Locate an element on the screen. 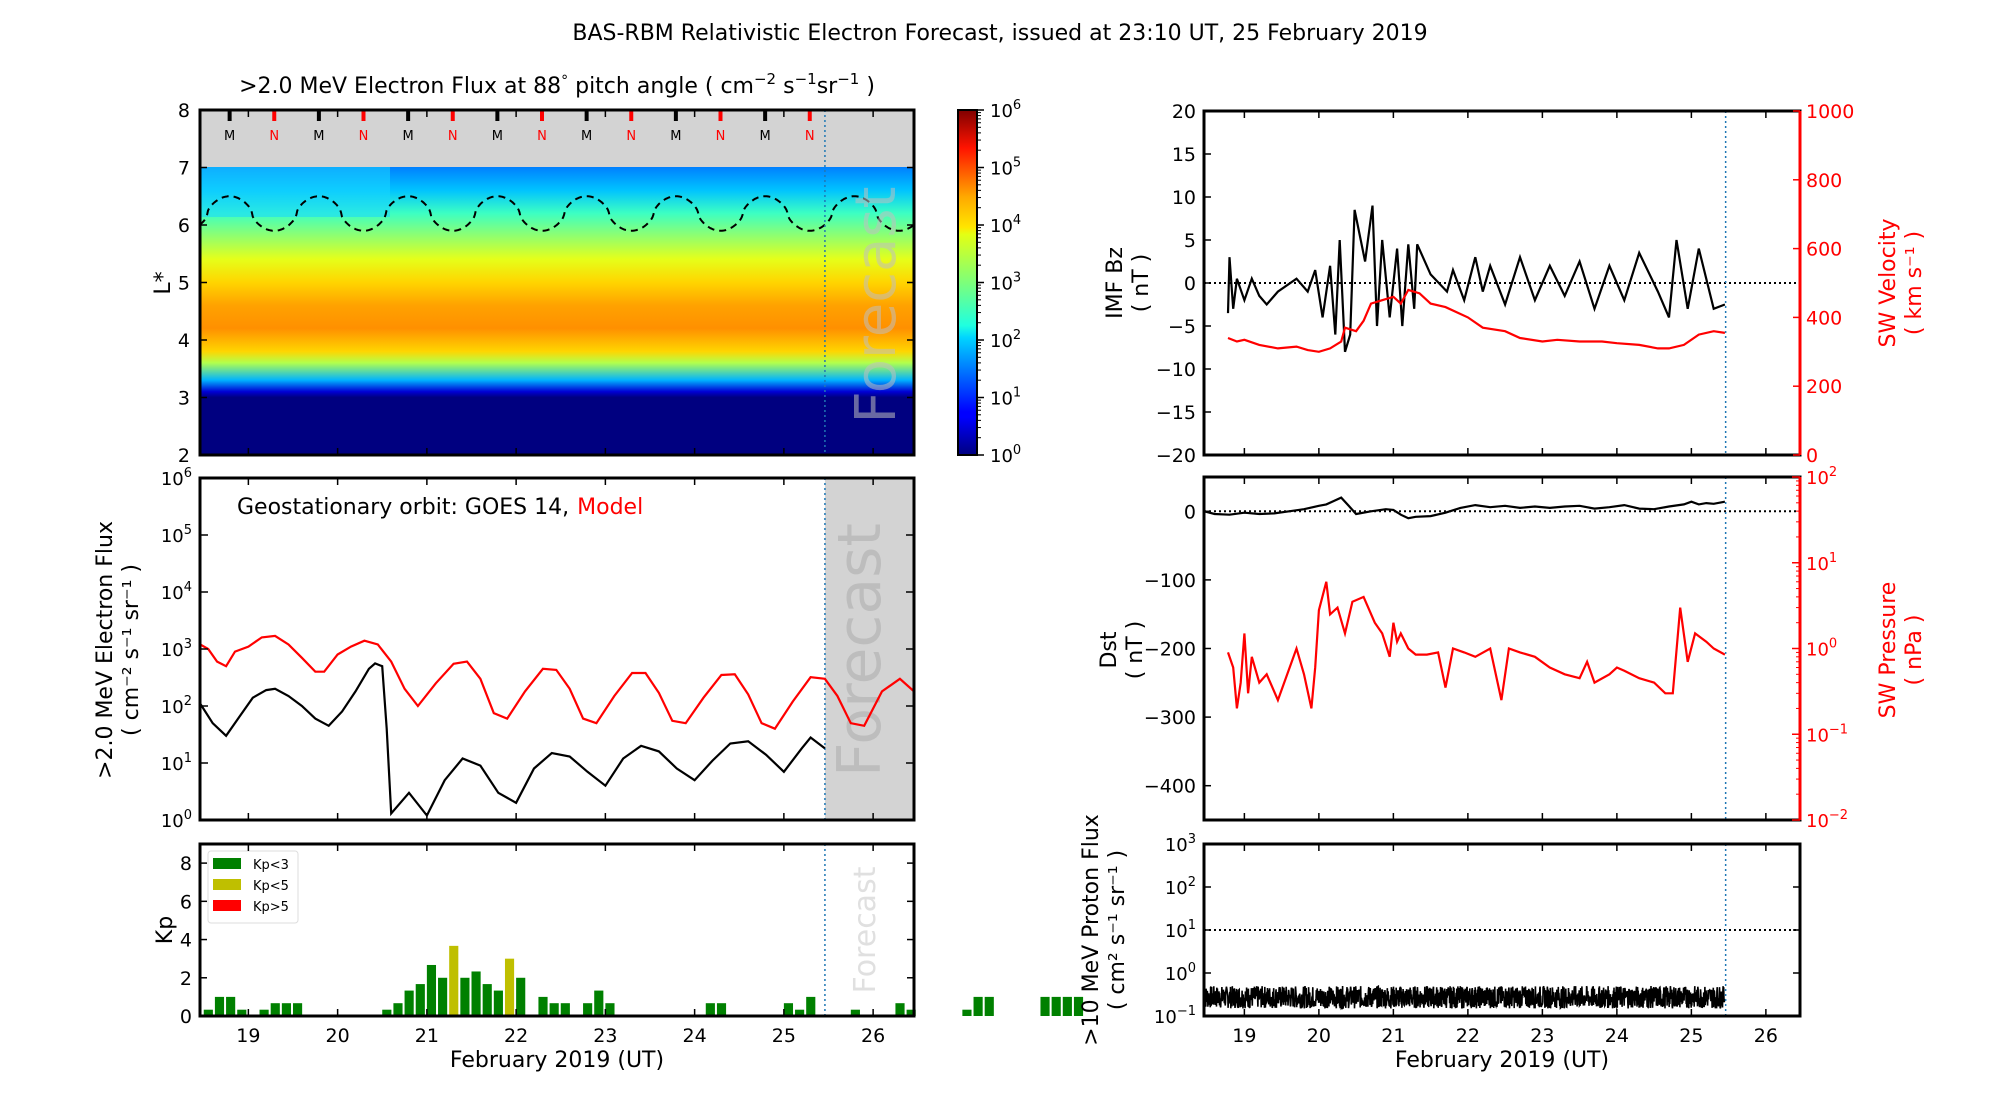  y-tick-label: −10 is located at coordinates (1176, 370).